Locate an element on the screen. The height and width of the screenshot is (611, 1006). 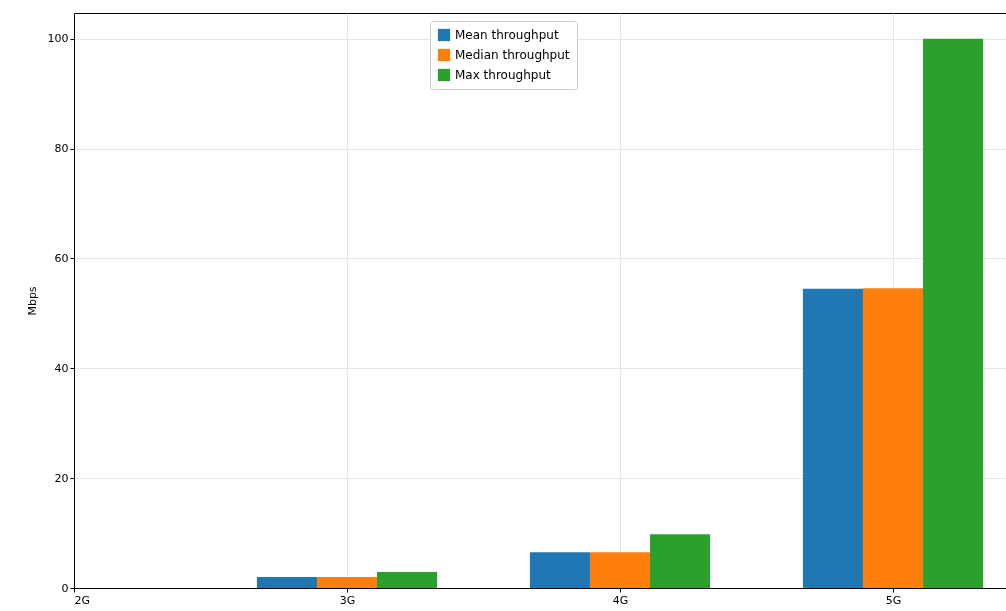
y-tick-label: 0 is located at coordinates (65, 588).